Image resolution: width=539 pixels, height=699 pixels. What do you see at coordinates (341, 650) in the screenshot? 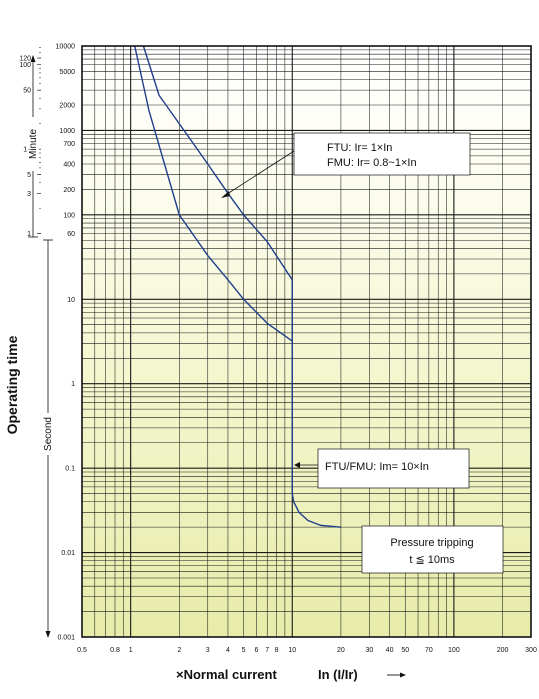
I see `x-tick-label: 20` at bounding box center [341, 650].